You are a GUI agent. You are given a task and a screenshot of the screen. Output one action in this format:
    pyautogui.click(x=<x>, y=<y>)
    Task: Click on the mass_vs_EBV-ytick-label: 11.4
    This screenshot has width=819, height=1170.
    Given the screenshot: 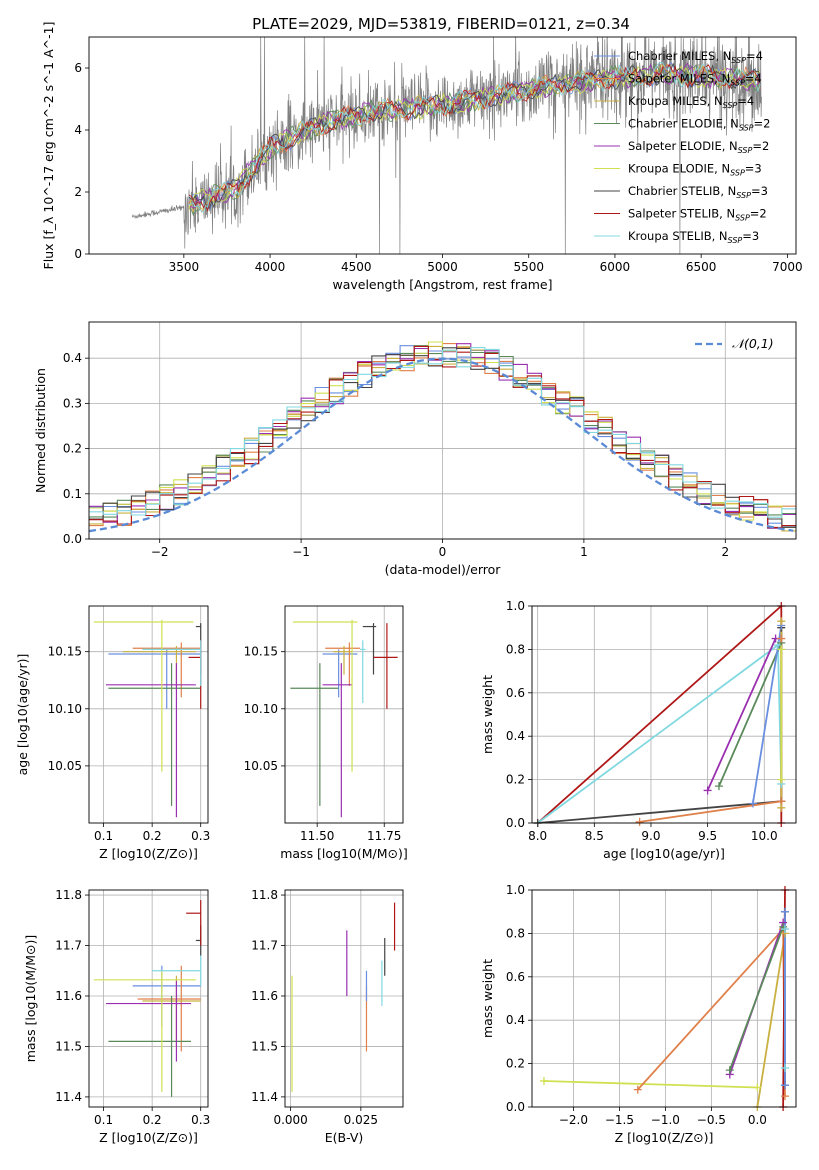 What is the action you would take?
    pyautogui.click(x=264, y=1097)
    